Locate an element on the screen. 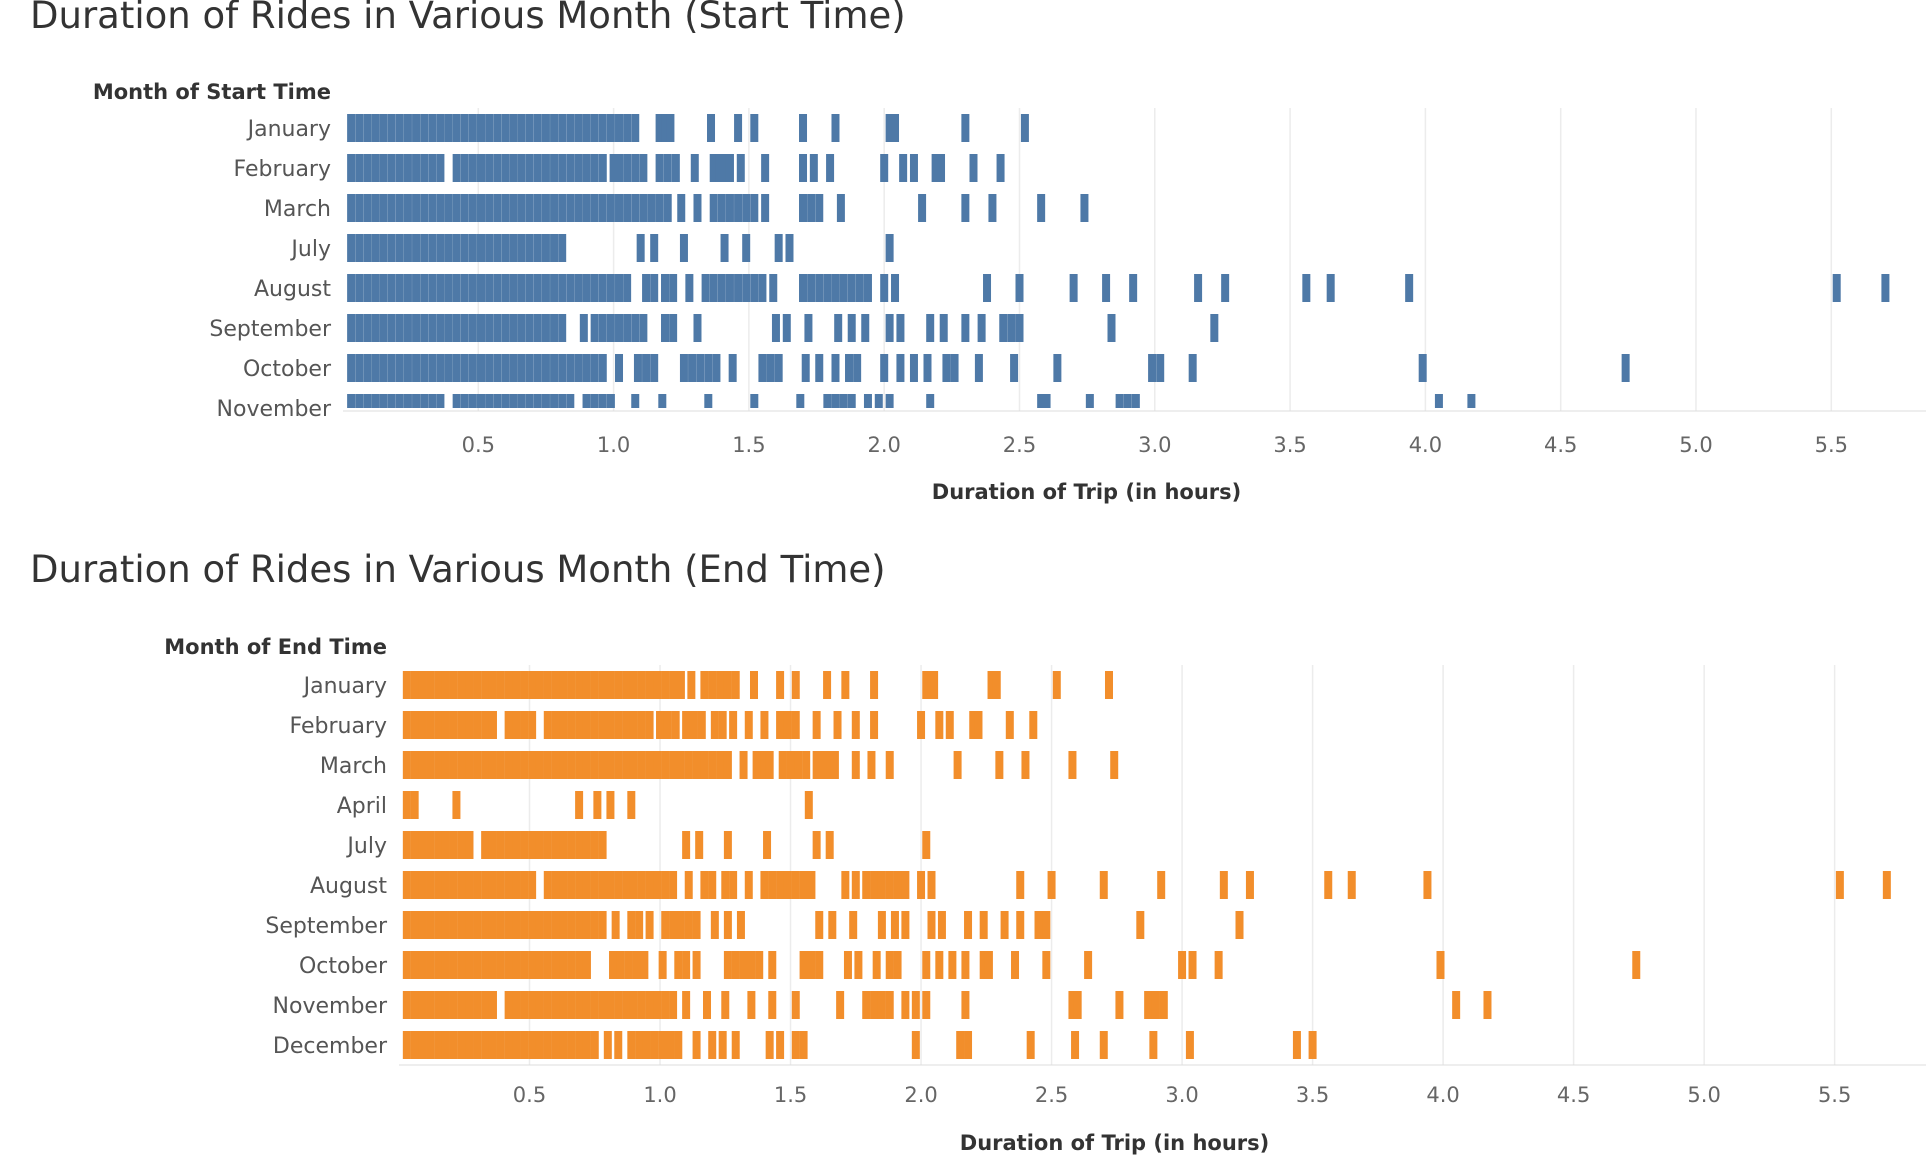 The height and width of the screenshot is (1158, 1926). row-header: Month of Start Time is located at coordinates (212, 92).